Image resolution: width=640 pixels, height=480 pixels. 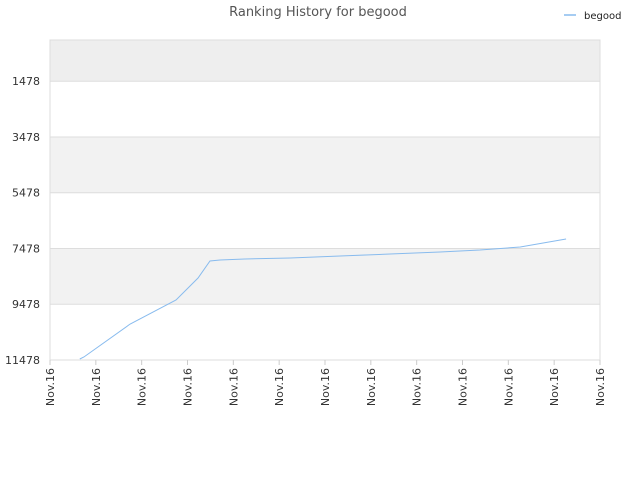 What do you see at coordinates (602, 16) in the screenshot?
I see `legend-label: begood` at bounding box center [602, 16].